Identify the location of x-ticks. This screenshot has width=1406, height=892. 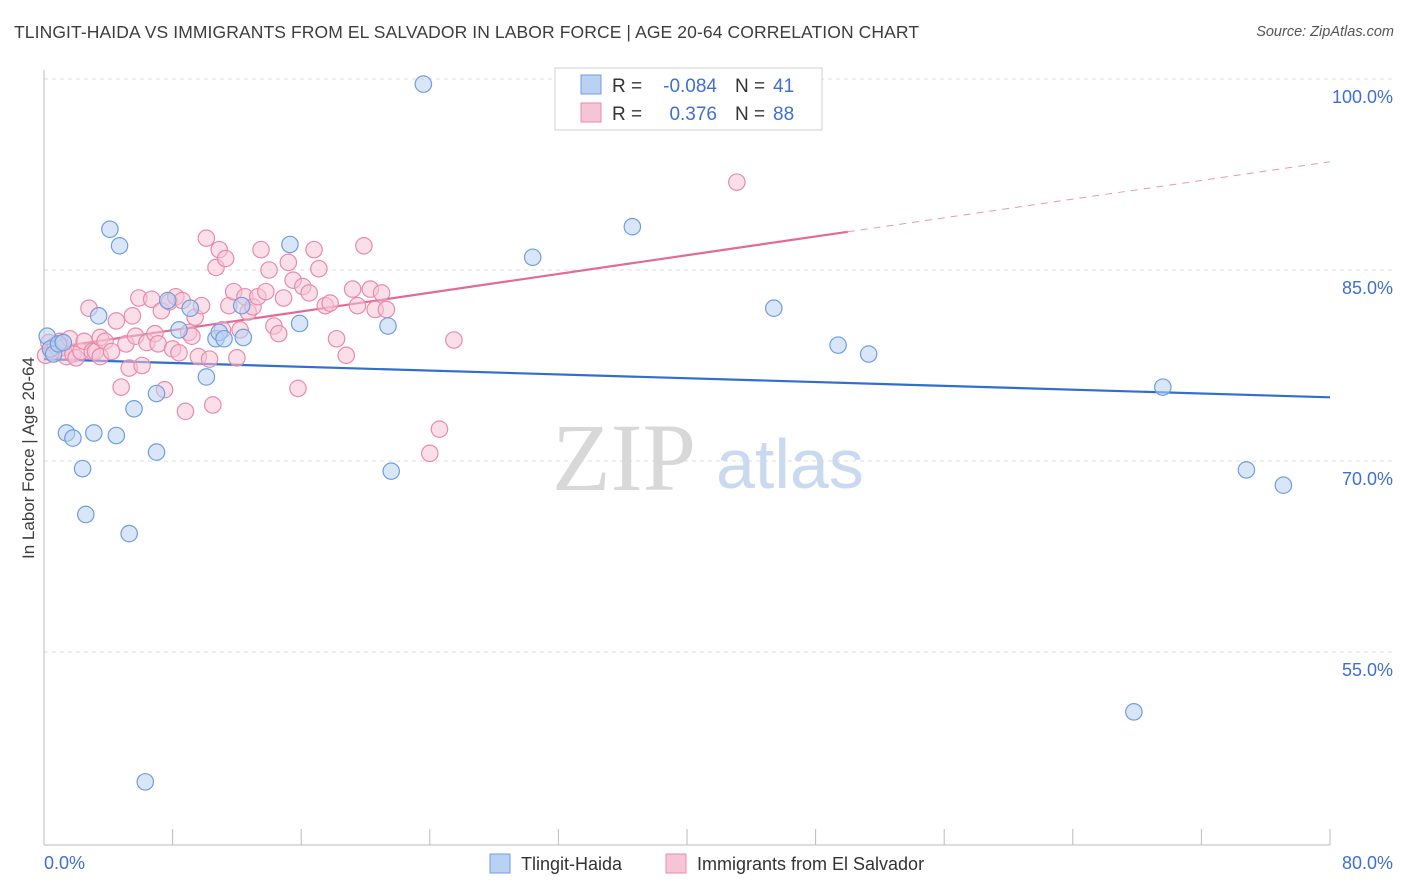
(687, 837).